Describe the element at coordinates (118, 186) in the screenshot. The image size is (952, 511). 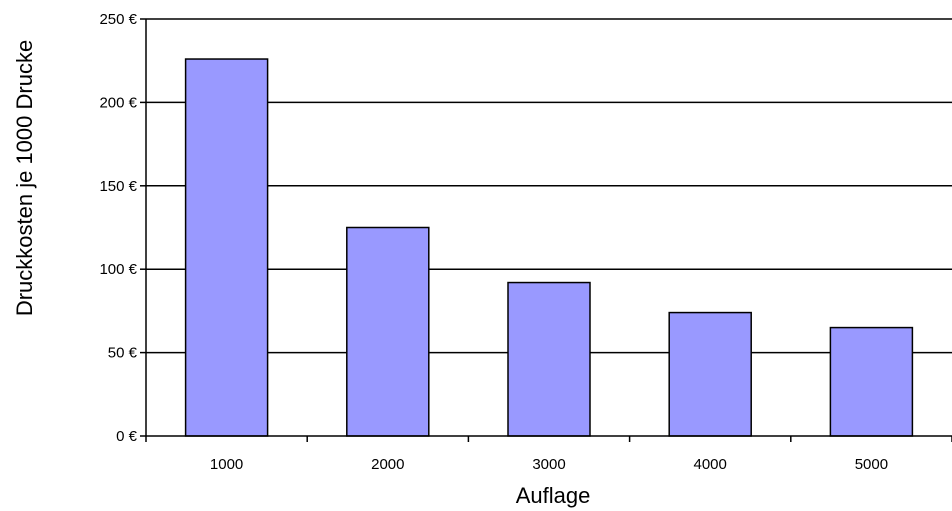
I see `y-tick-label: 150 €` at that location.